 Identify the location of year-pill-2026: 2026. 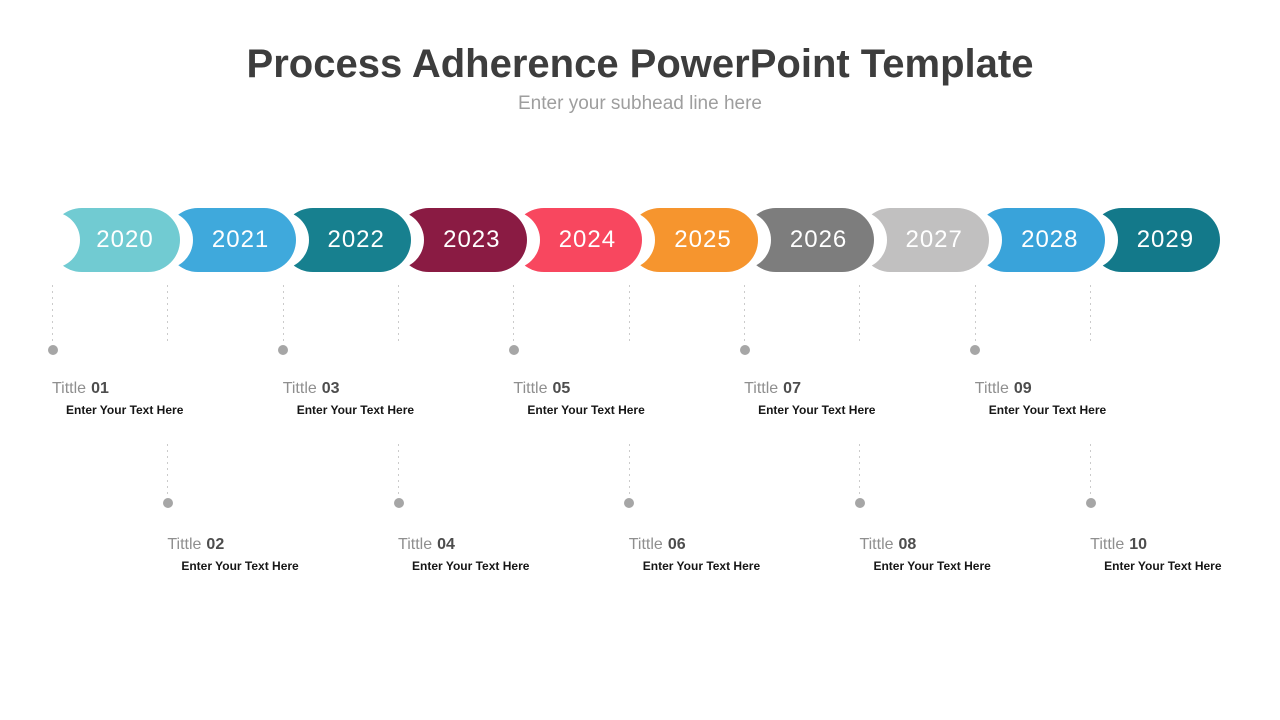
(808, 240).